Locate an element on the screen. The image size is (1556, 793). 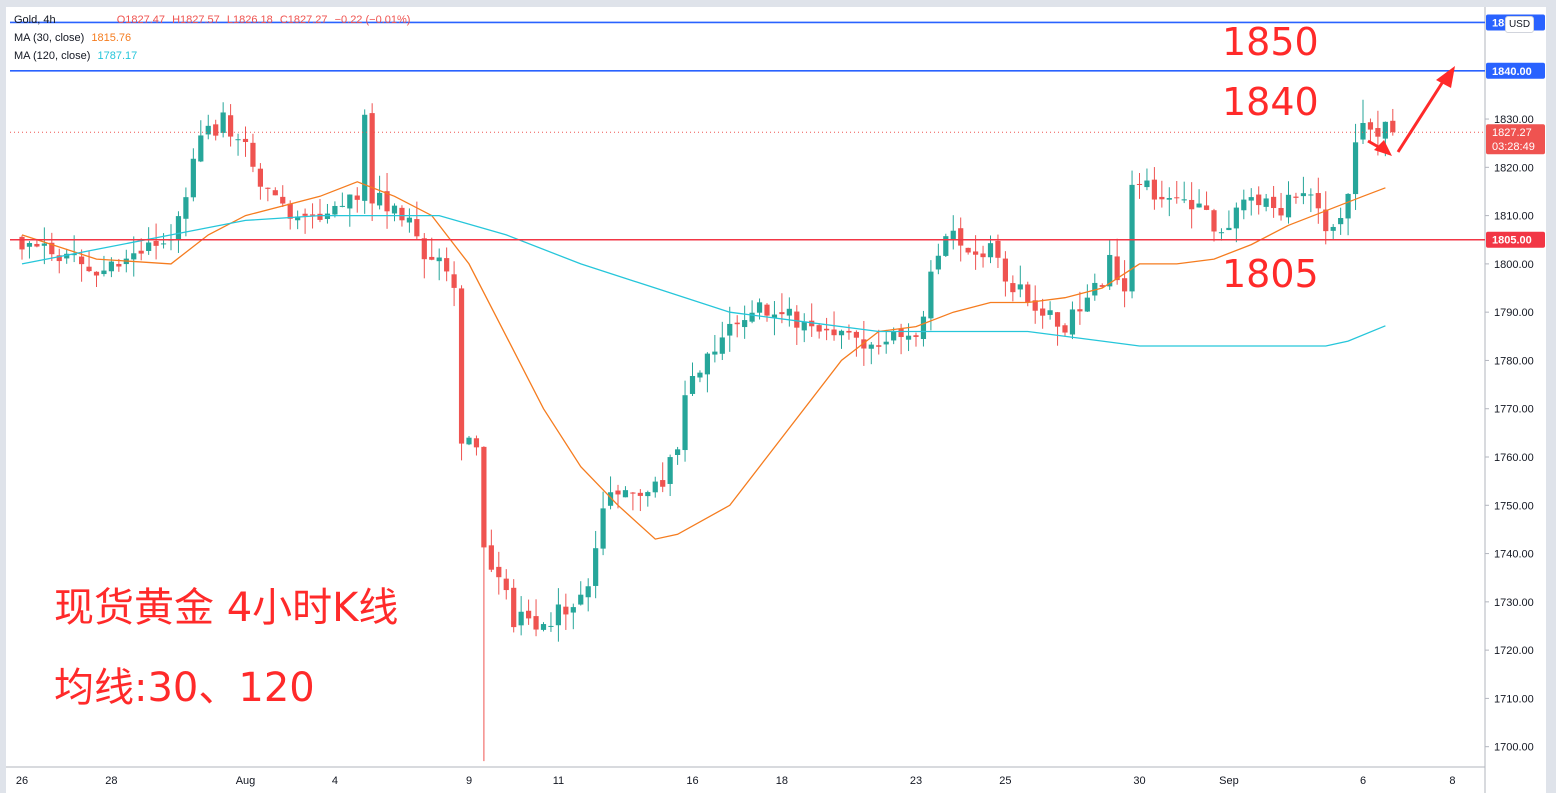
arrow-up-shaft is located at coordinates (1421, 116).